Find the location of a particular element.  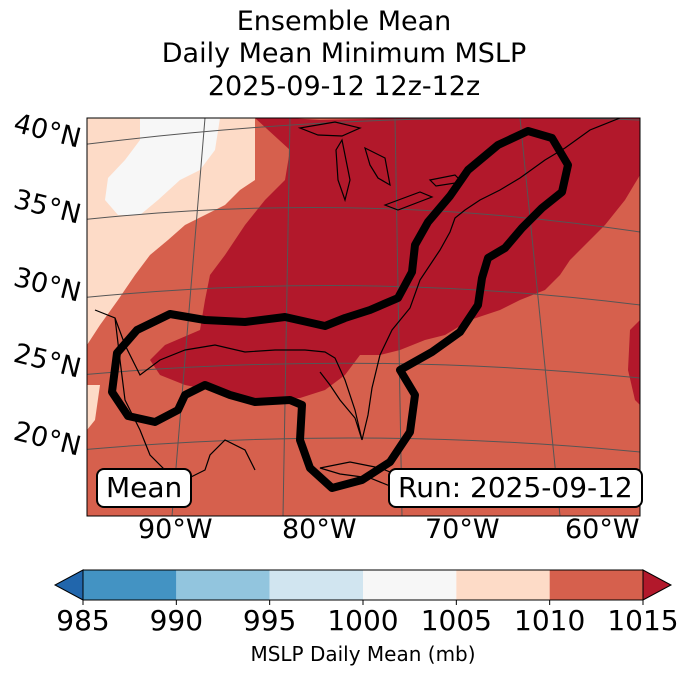

colorbar-tick-label: 990 is located at coordinates (176, 620).